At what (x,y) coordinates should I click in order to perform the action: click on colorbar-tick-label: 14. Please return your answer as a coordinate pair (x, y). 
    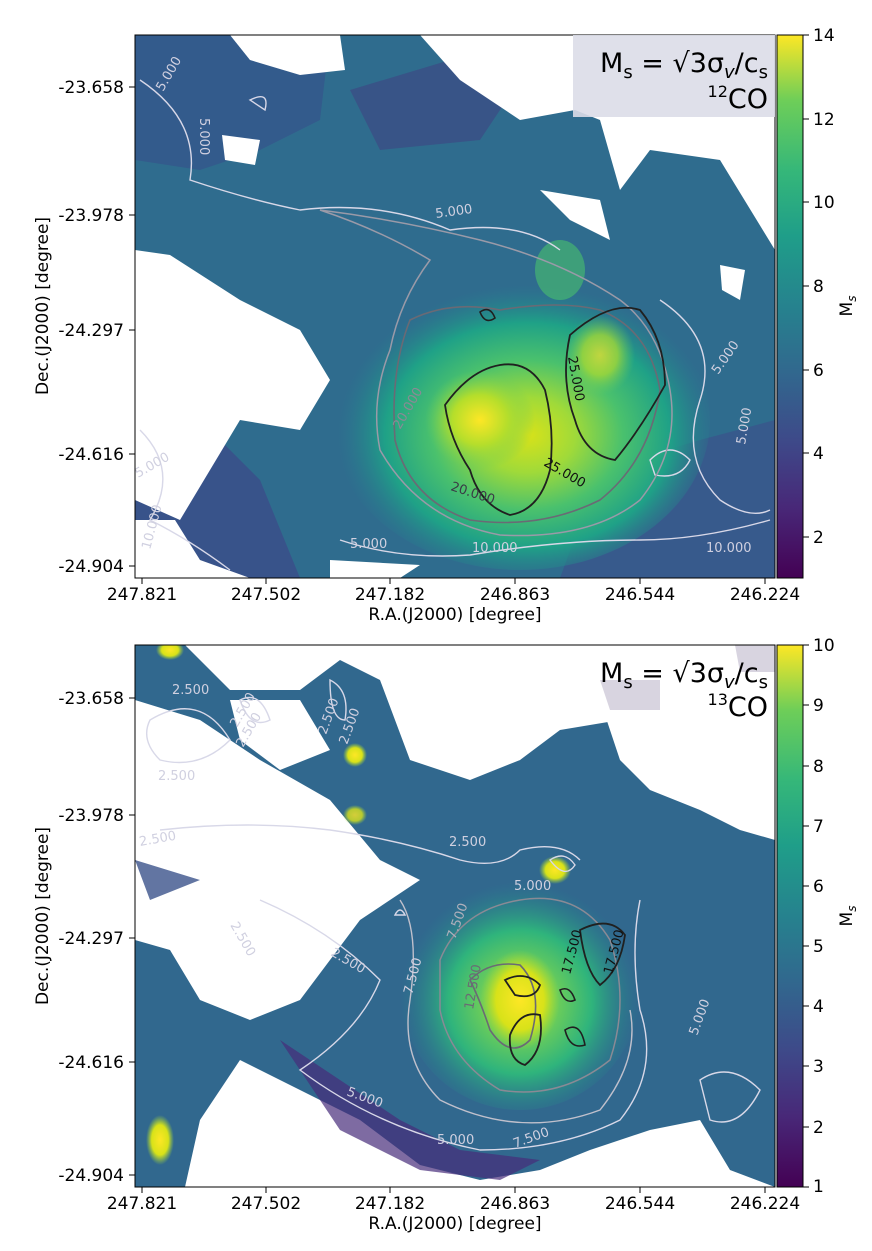
    Looking at the image, I should click on (824, 36).